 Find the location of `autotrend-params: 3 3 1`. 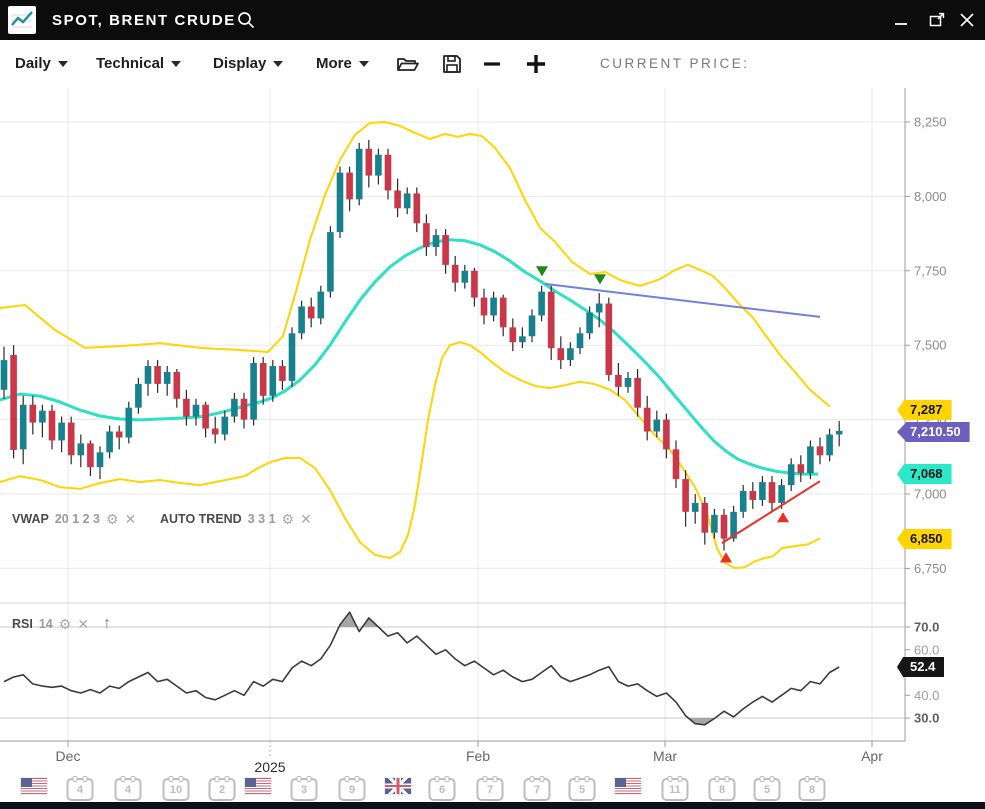

autotrend-params: 3 3 1 is located at coordinates (261, 519).